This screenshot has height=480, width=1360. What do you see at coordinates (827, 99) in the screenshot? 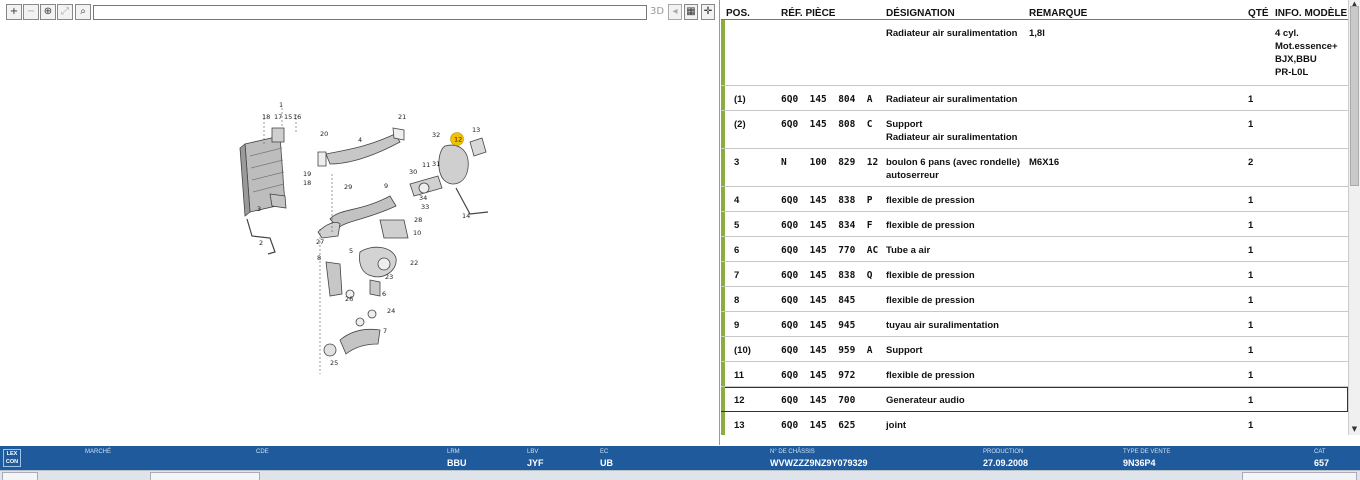
I see `cell-ref: 6Q0 145 804 A` at bounding box center [827, 99].